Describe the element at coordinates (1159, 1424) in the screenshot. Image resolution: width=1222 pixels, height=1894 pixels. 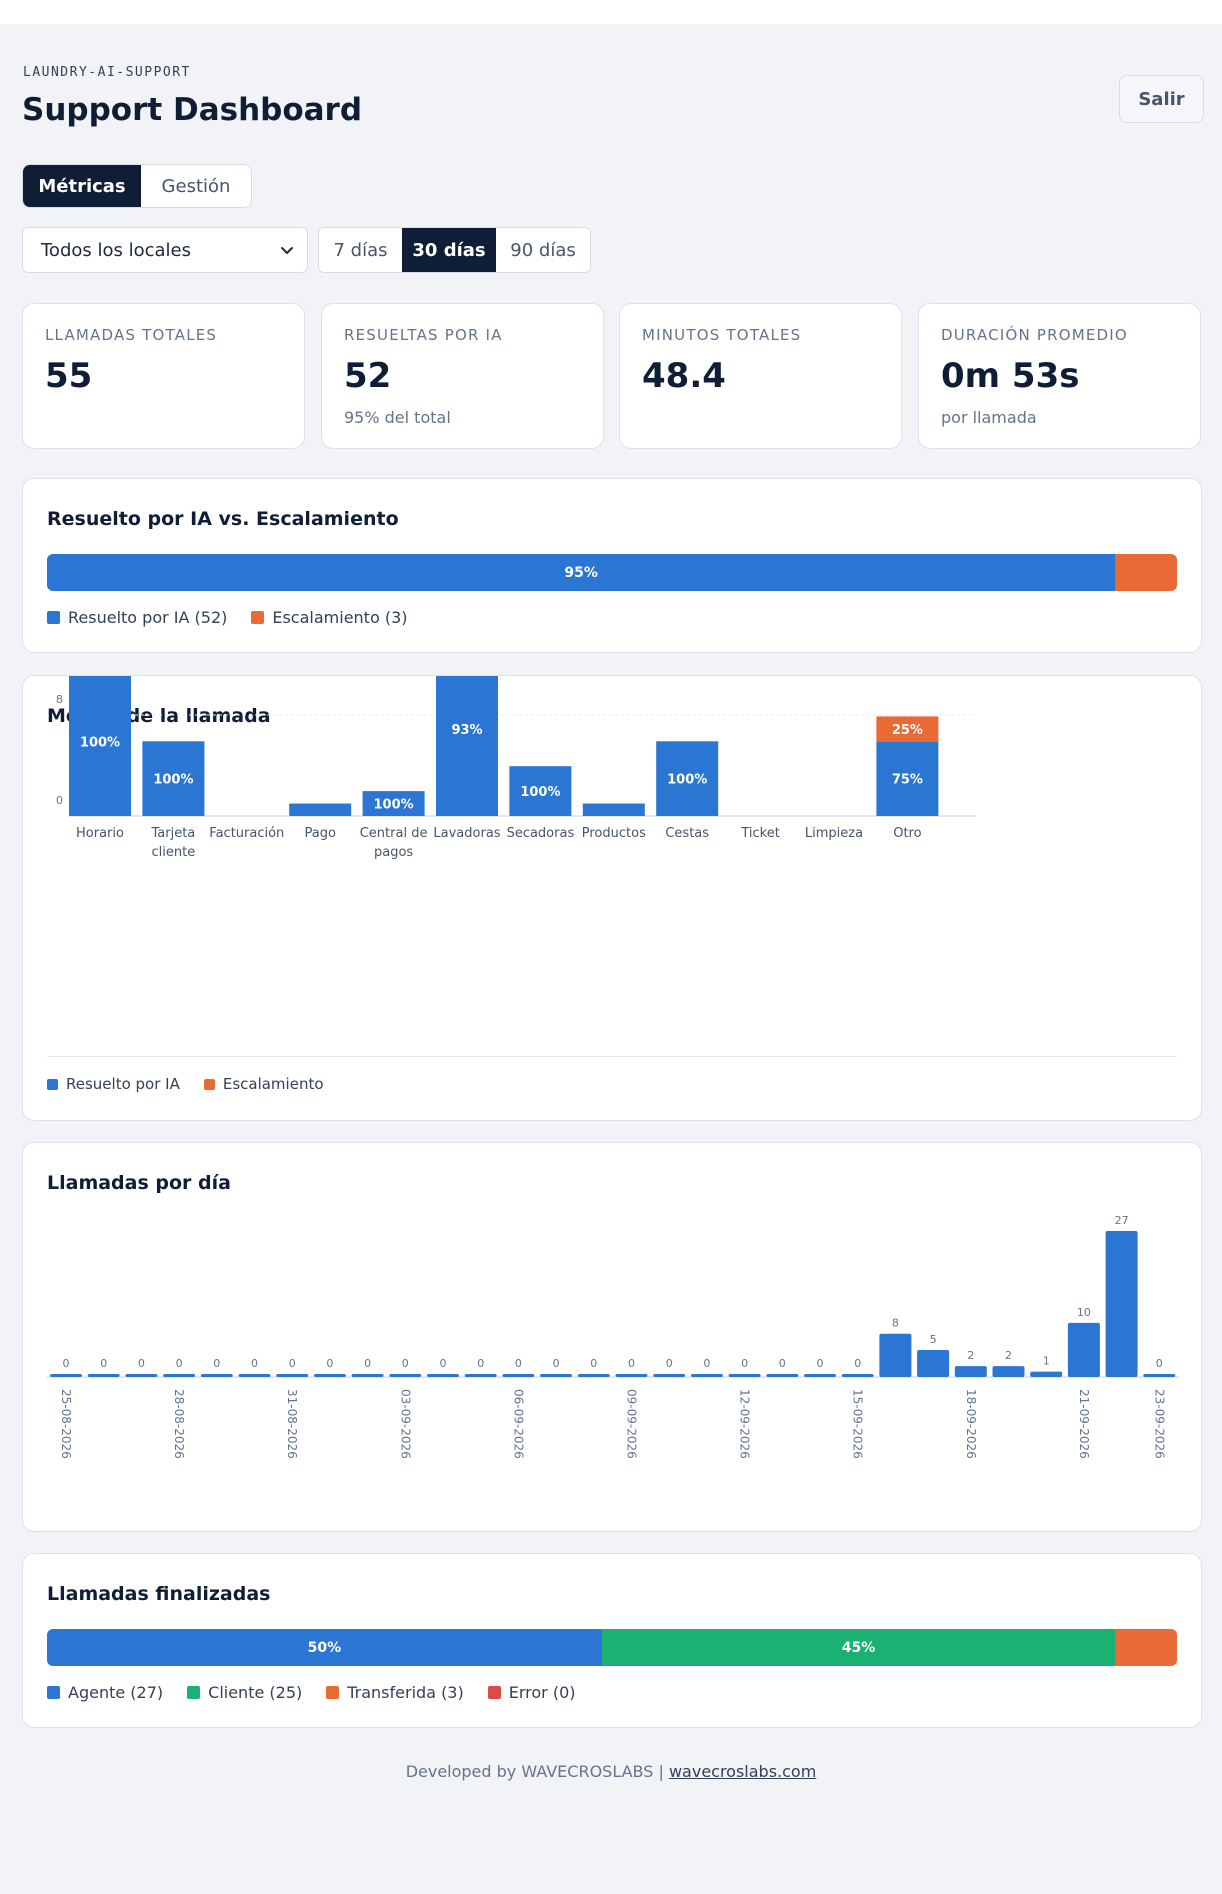
I see `x-tick-label: 23-09-2026` at that location.